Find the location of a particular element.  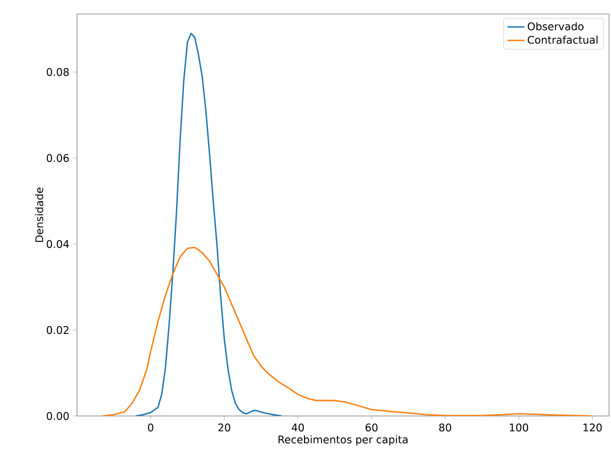

y-tick-label: 0.06 is located at coordinates (57, 158).